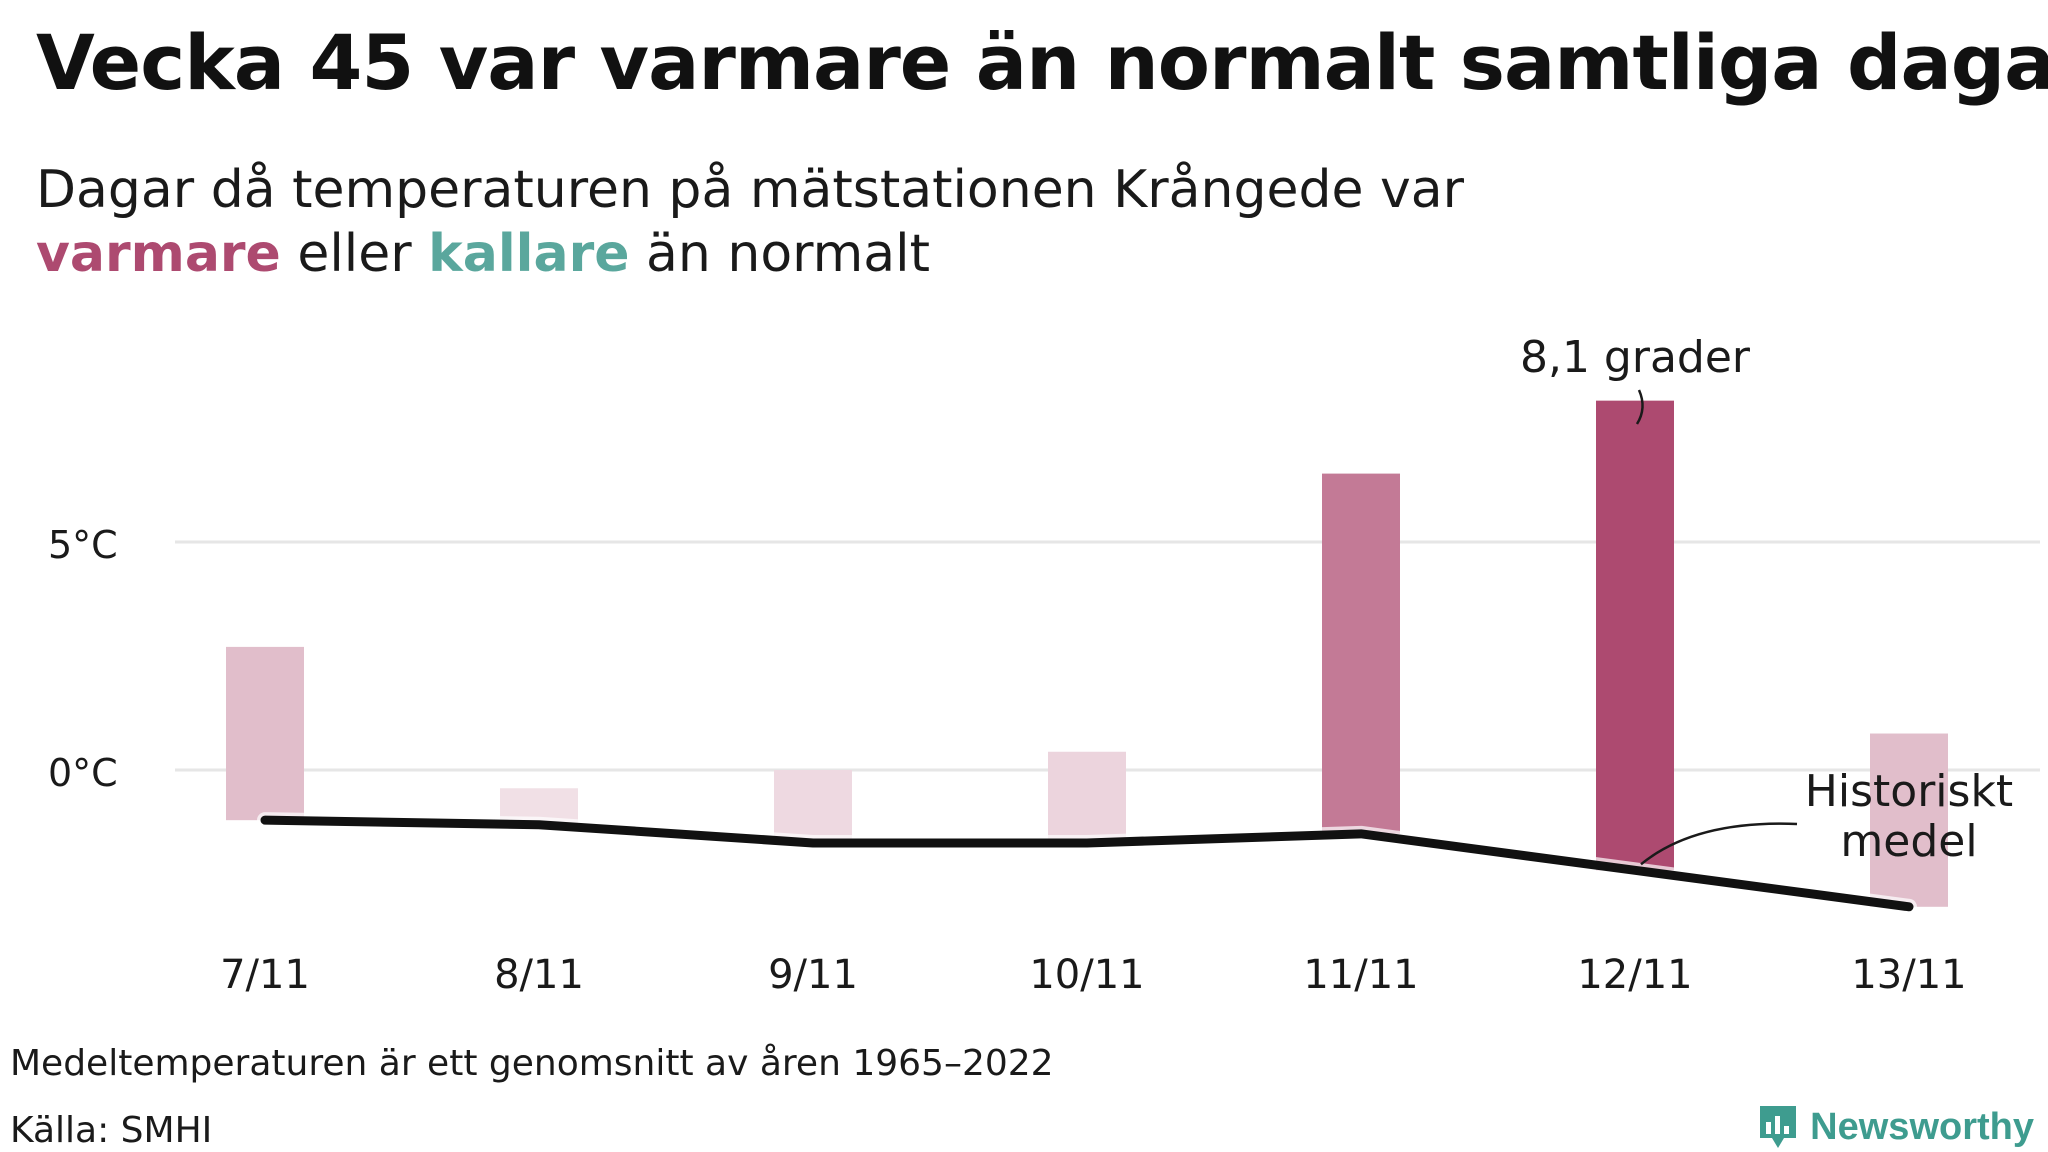 This screenshot has width=2048, height=1152. I want to click on subtitle-warm-word: varmare, so click(158, 254).